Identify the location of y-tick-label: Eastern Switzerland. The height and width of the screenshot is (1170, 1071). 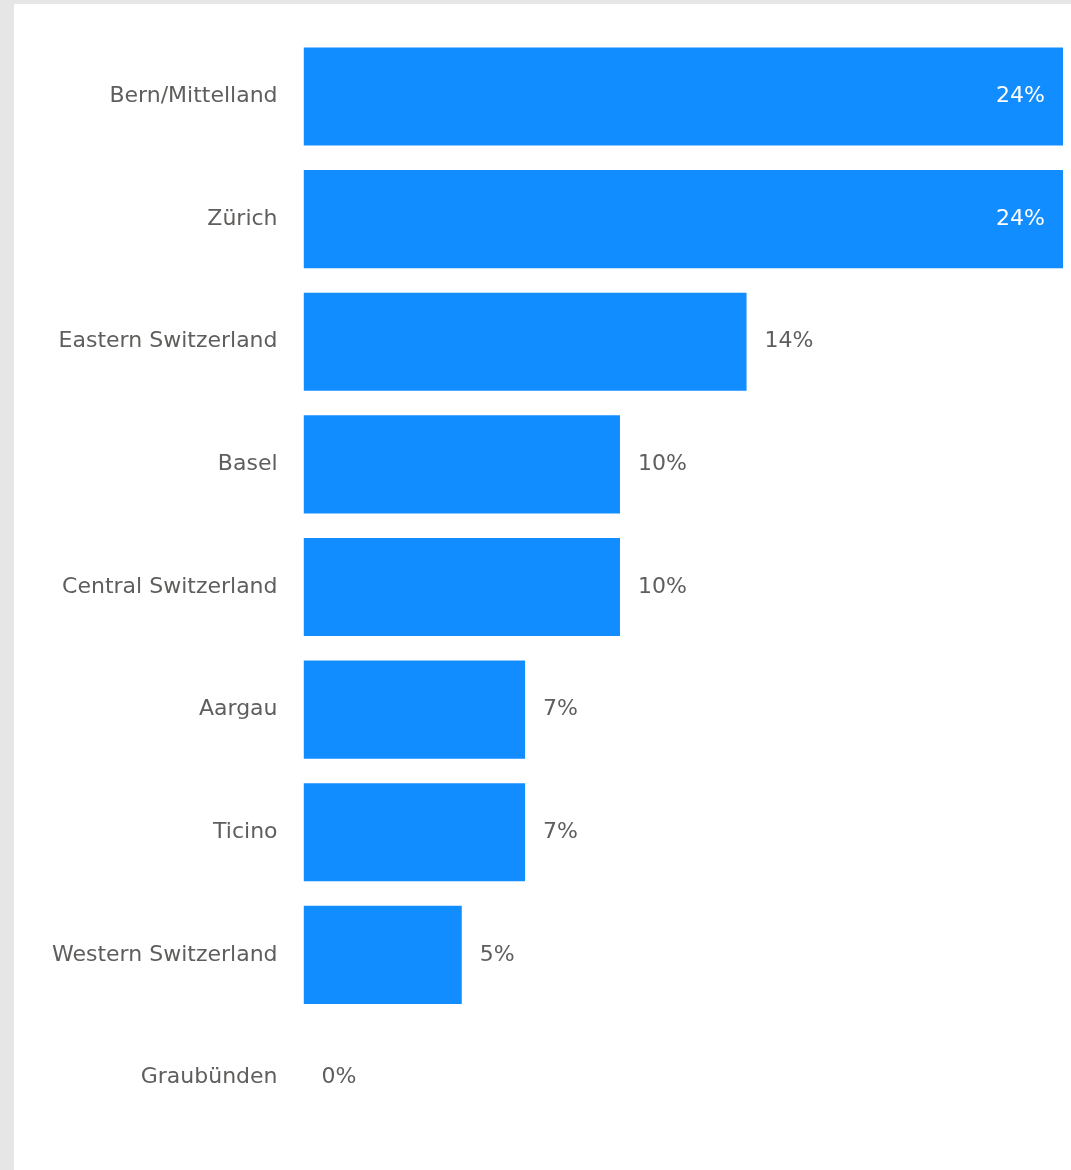
(168, 340).